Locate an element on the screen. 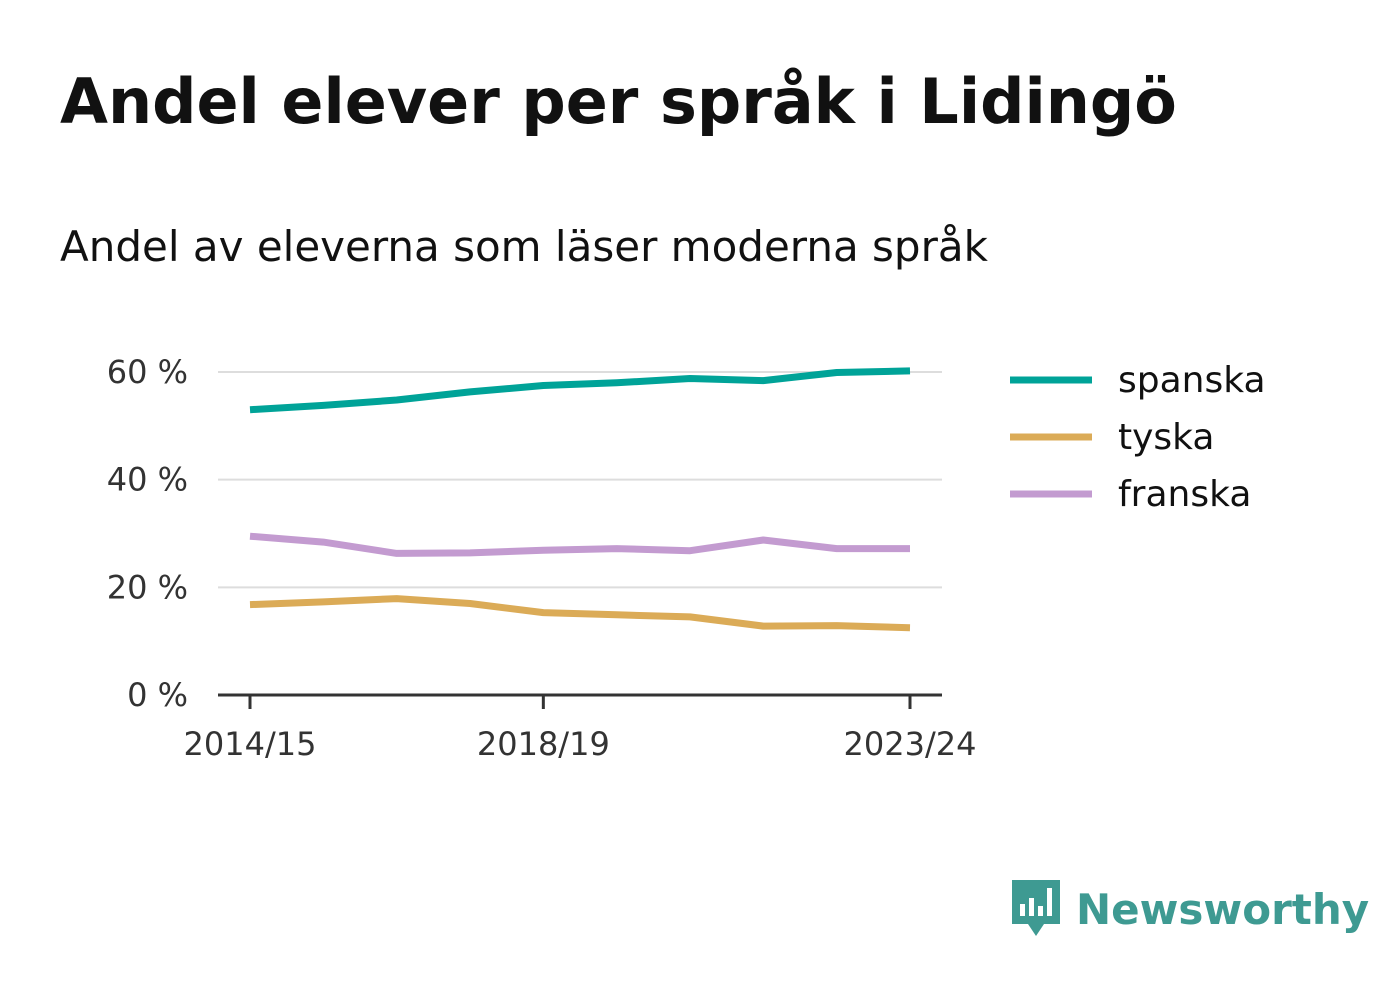  x-tick-label: 2018/19 is located at coordinates (543, 744).